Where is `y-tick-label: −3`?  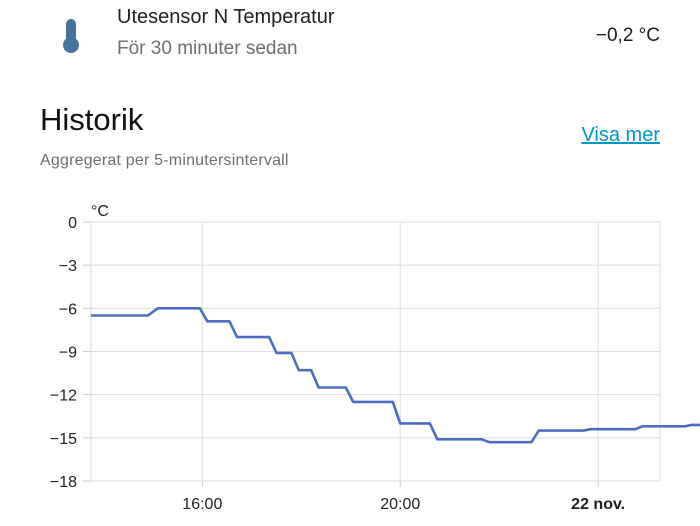 y-tick-label: −3 is located at coordinates (68, 266).